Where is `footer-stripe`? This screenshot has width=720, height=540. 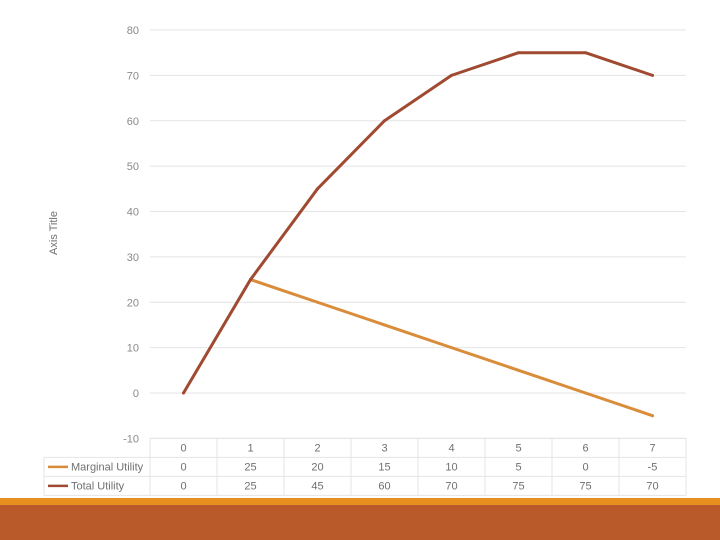
footer-stripe is located at coordinates (360, 501).